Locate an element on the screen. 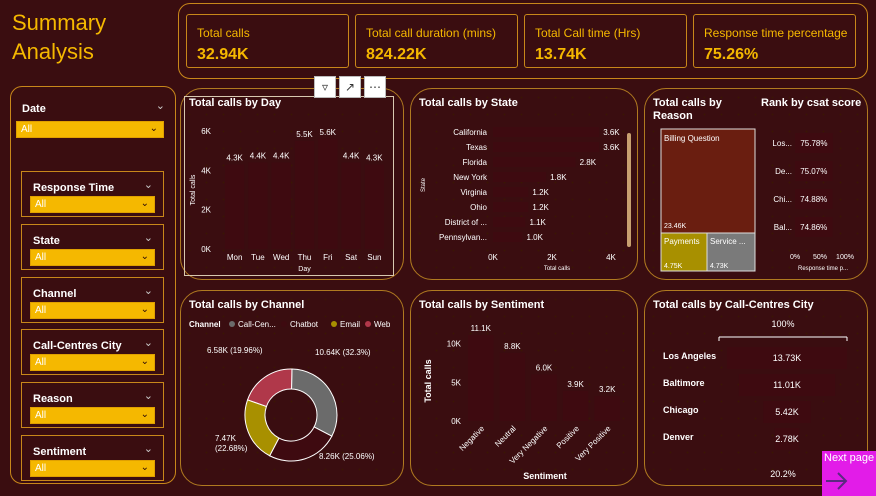 This screenshot has width=876, height=496. slicer-date: Date ⌄ All ⌄ is located at coordinates (93, 116).